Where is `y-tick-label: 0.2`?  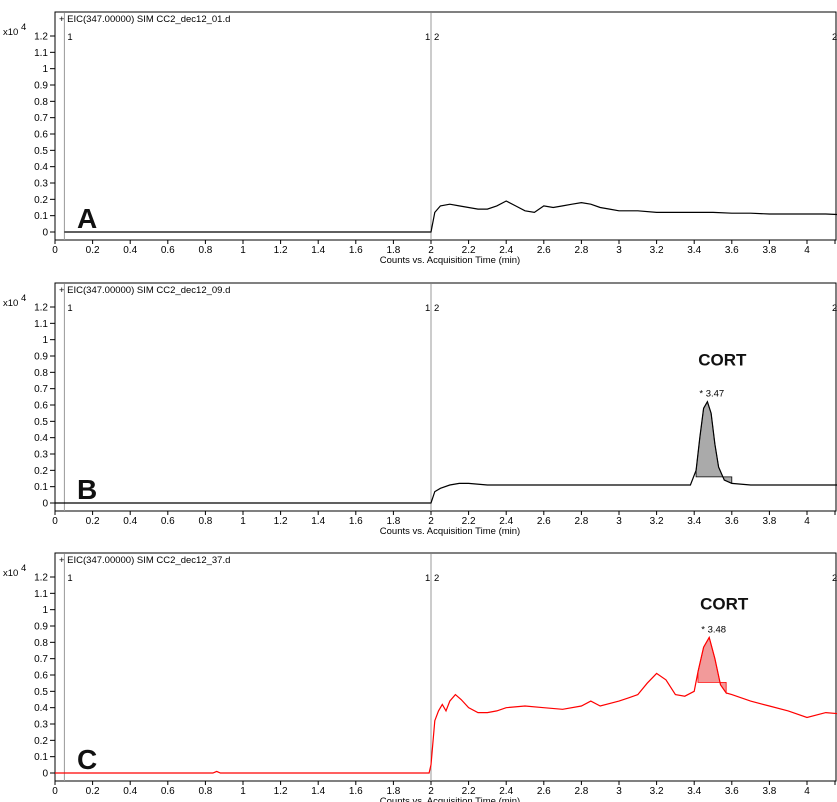 y-tick-label: 0.2 is located at coordinates (41, 741).